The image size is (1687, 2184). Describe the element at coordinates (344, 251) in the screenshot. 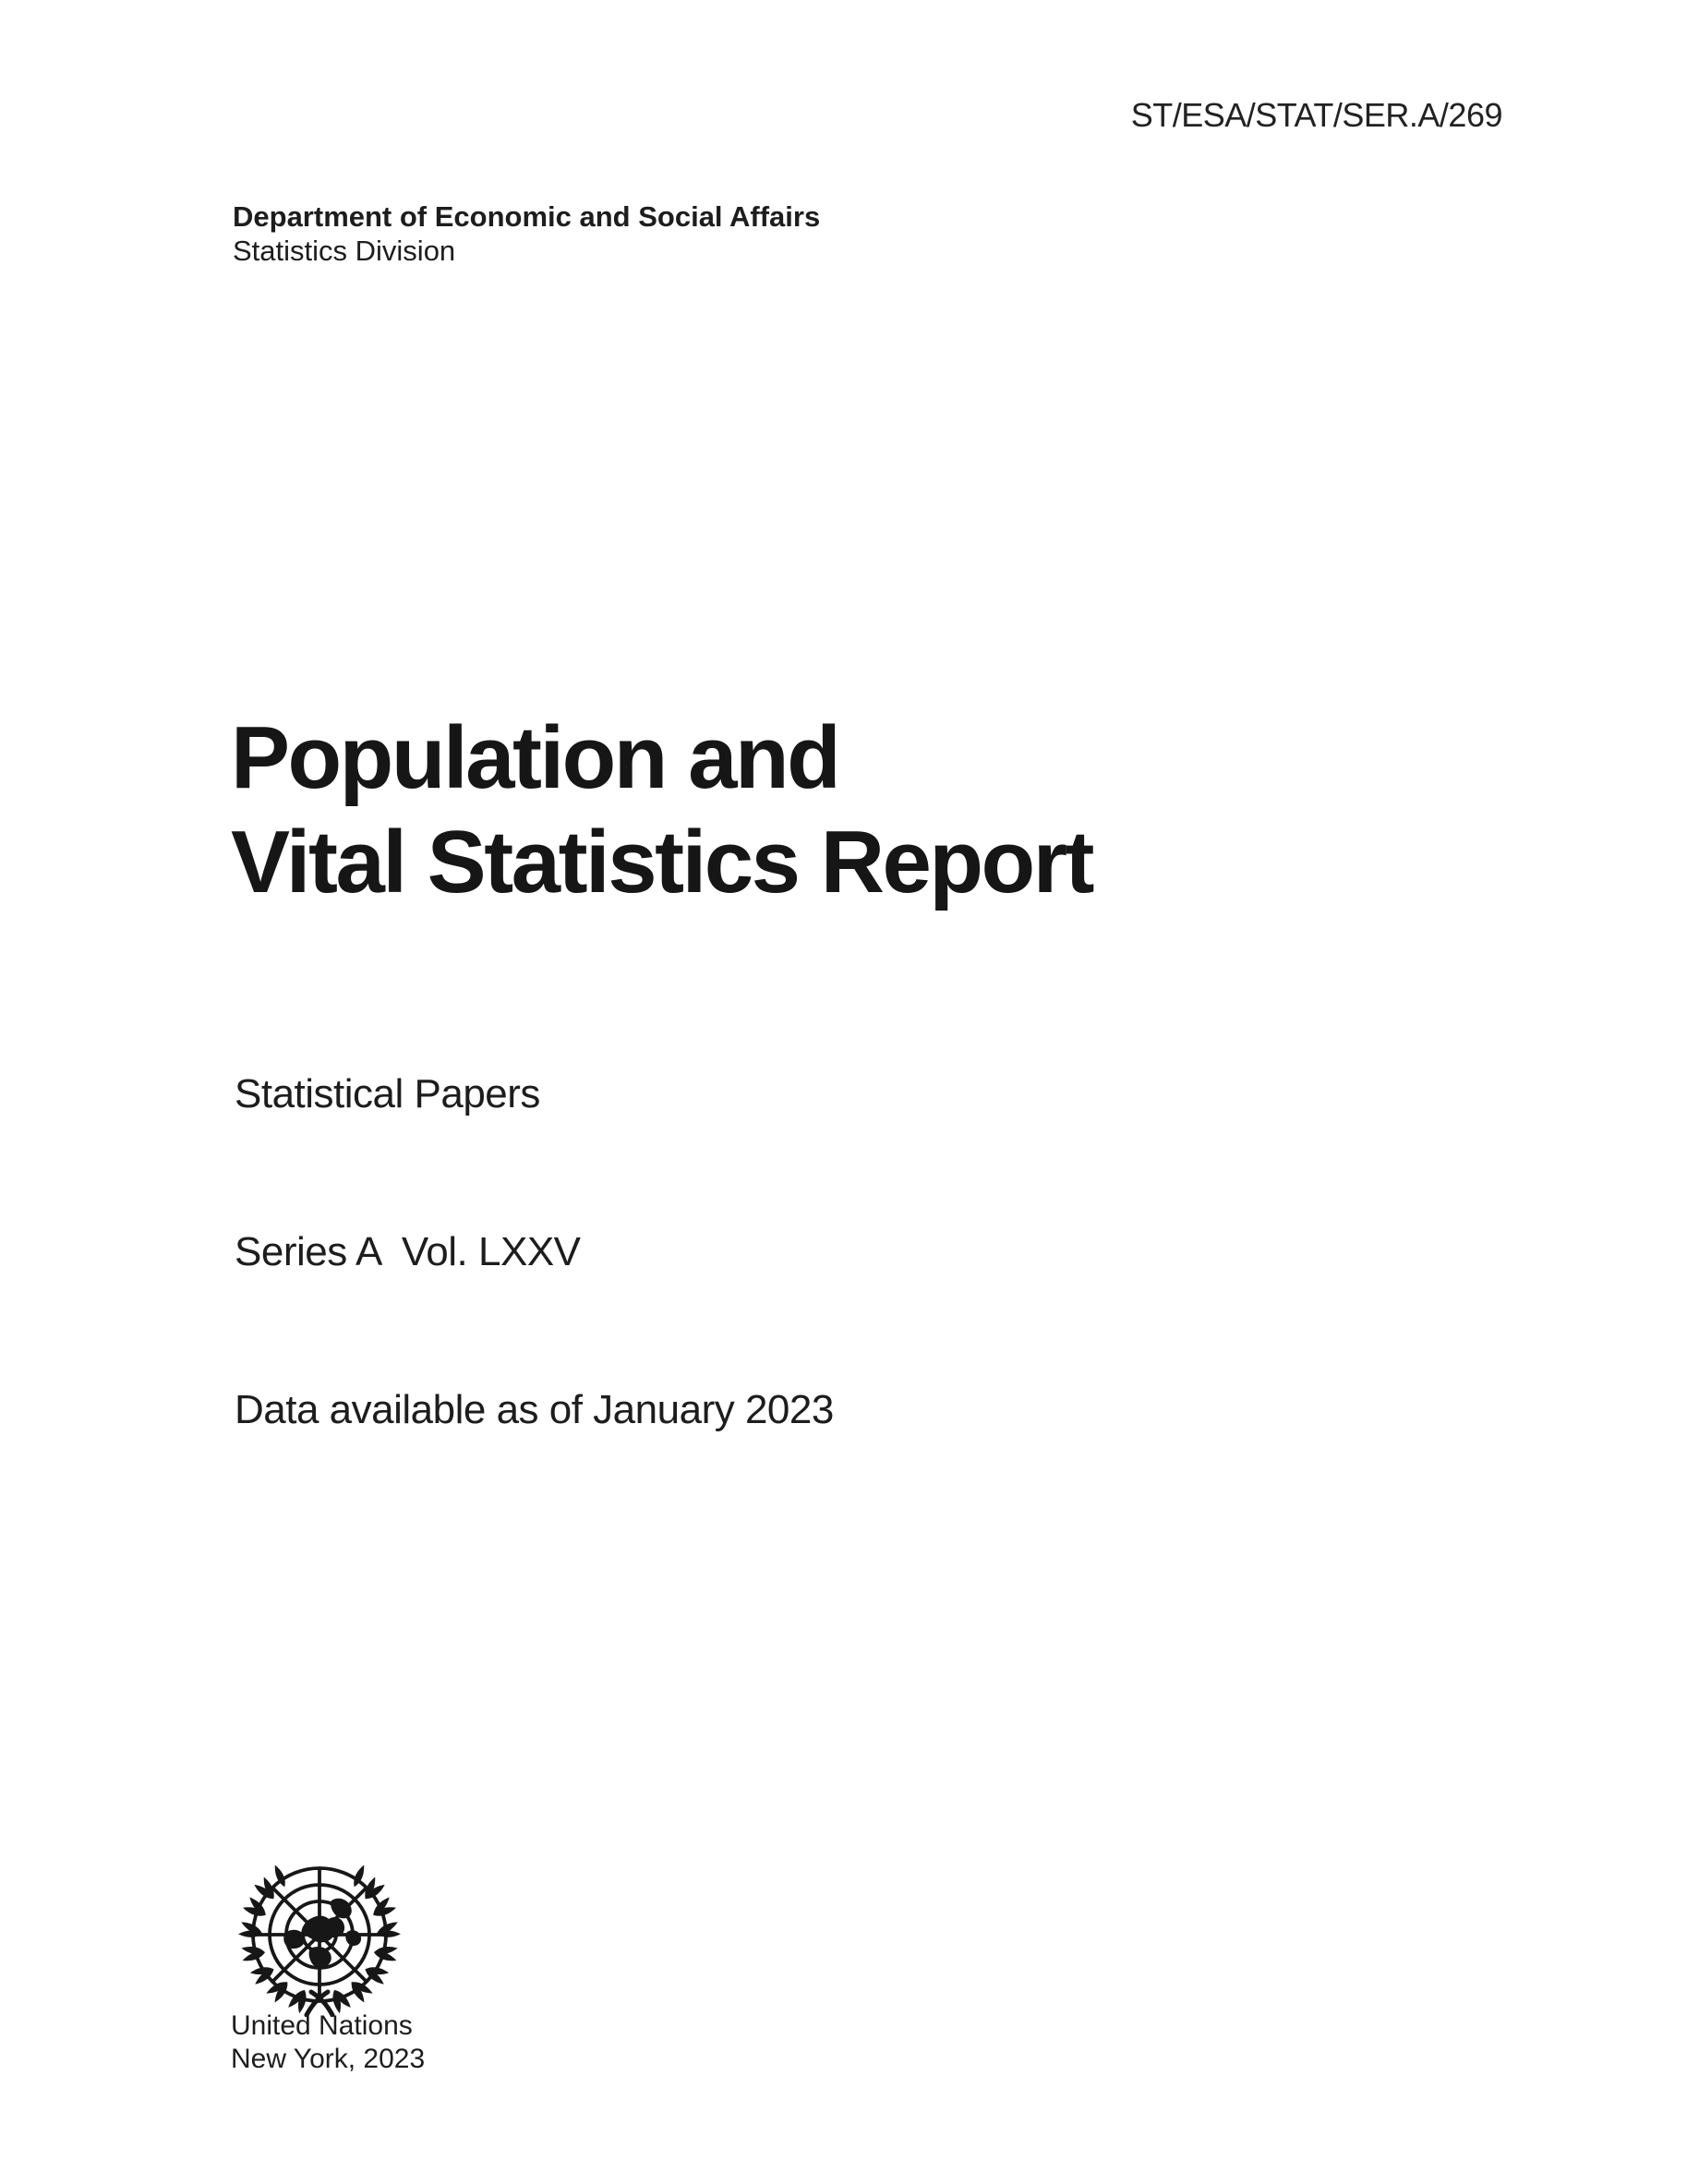

I see `division-name: Statistics Division` at that location.